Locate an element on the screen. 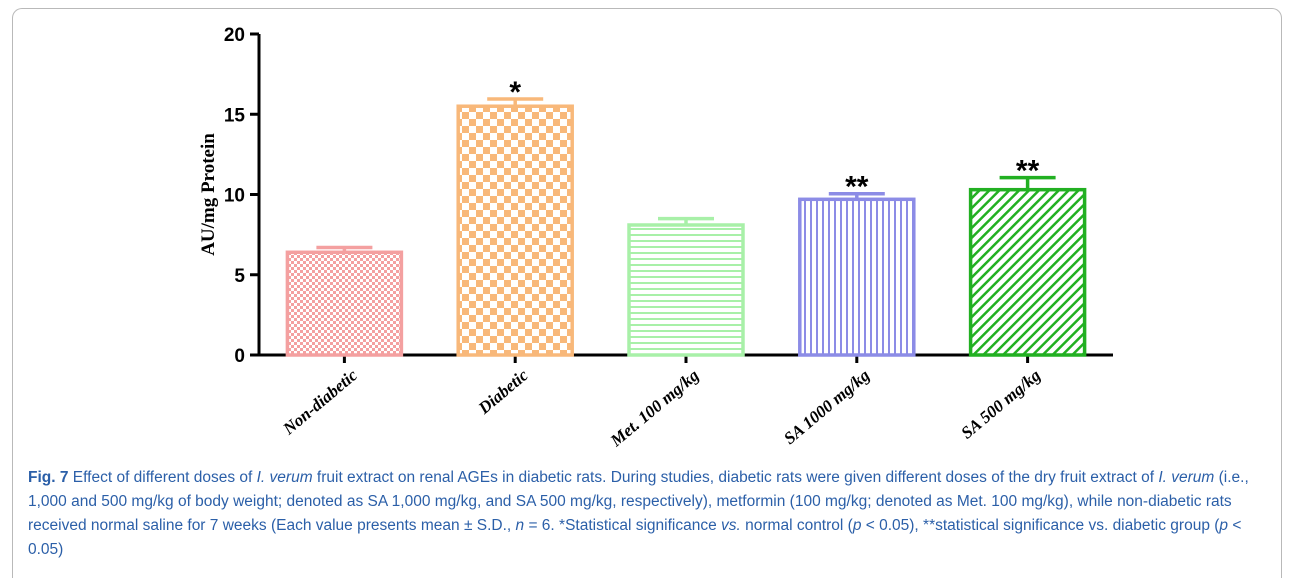 The image size is (1295, 578). x-category-label: Diabetic is located at coordinates (503, 391).